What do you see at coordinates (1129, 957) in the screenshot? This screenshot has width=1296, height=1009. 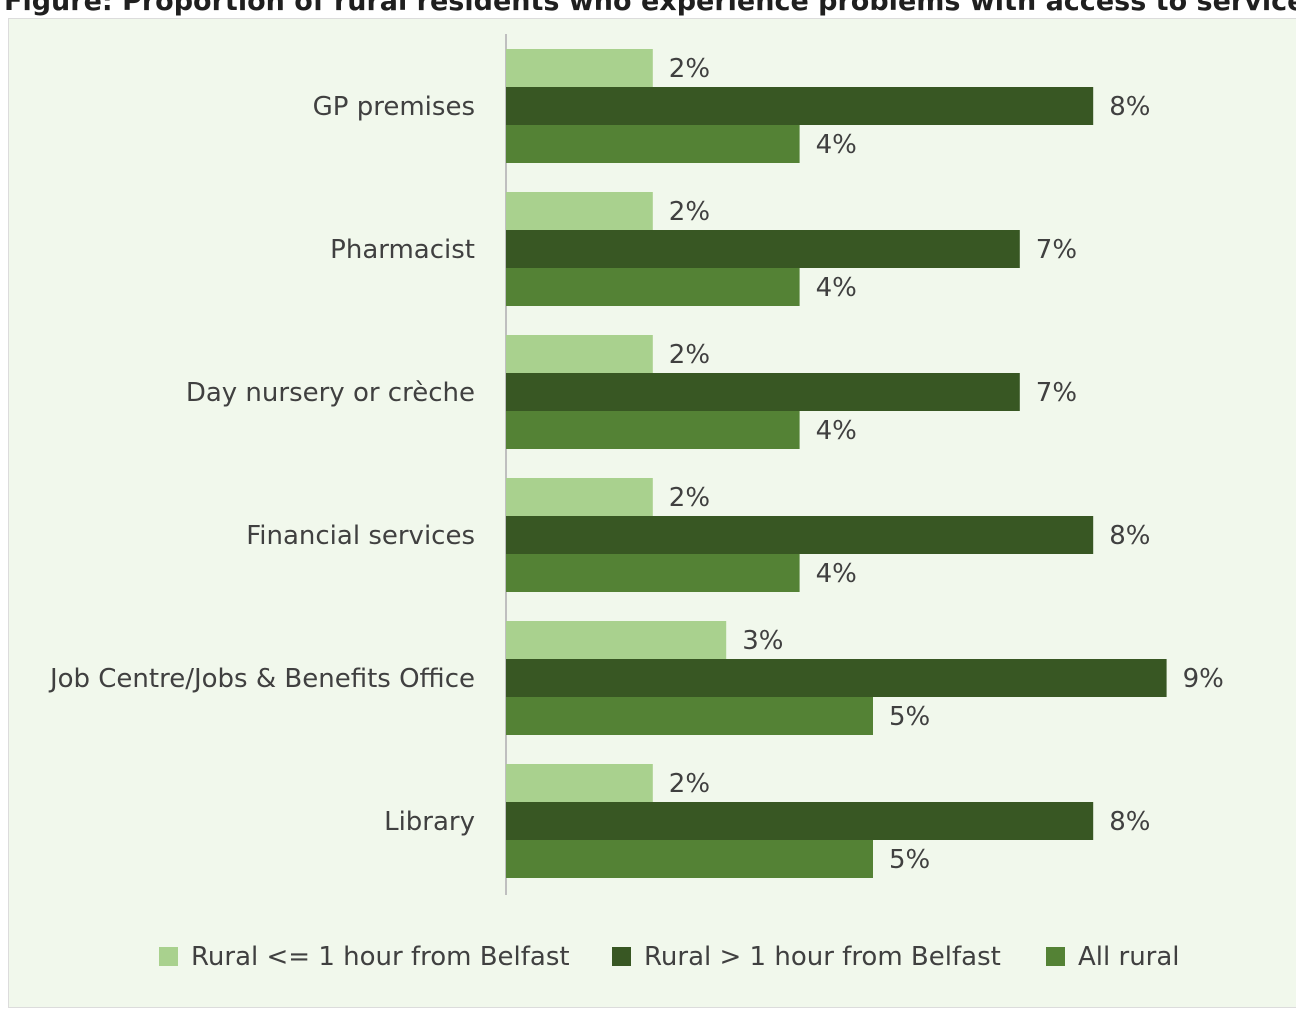 I see `legend-label: All rural` at bounding box center [1129, 957].